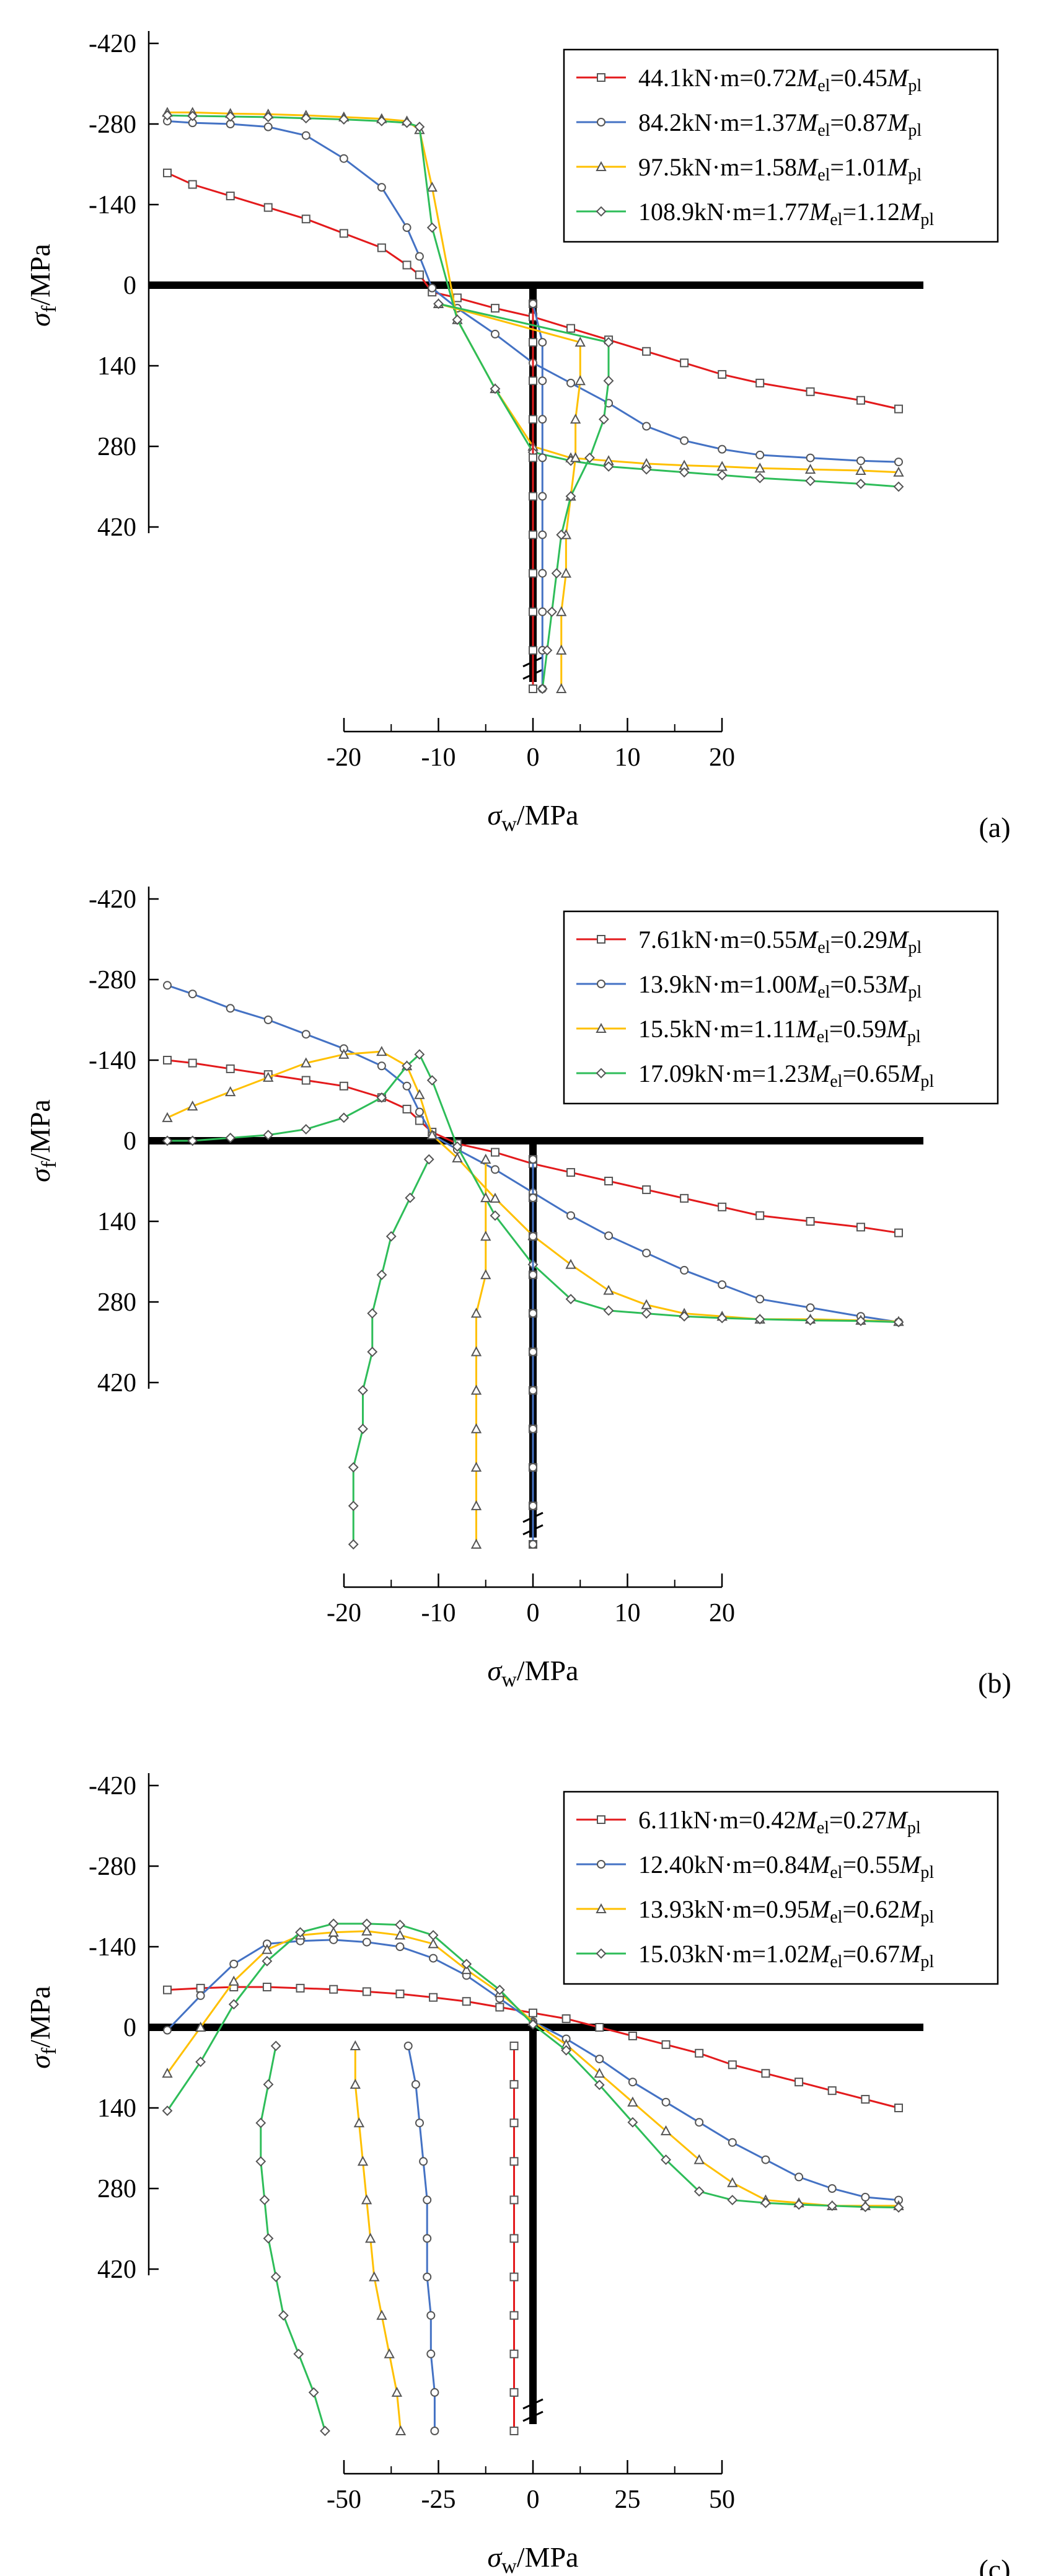  Describe the element at coordinates (112, 44) in the screenshot. I see `y-tick-label: -420` at that location.